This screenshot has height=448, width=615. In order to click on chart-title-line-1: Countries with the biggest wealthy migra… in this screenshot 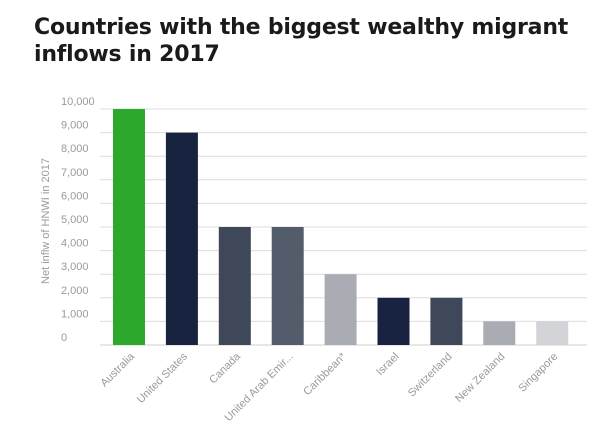, I will do `click(301, 27)`.